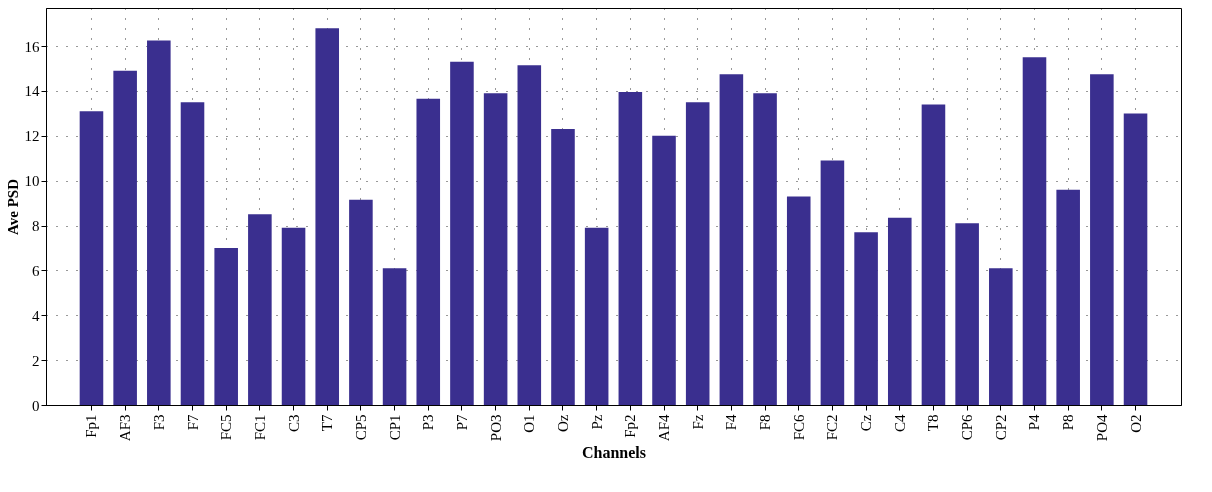  I want to click on x-axis-title: Channels, so click(614, 453).